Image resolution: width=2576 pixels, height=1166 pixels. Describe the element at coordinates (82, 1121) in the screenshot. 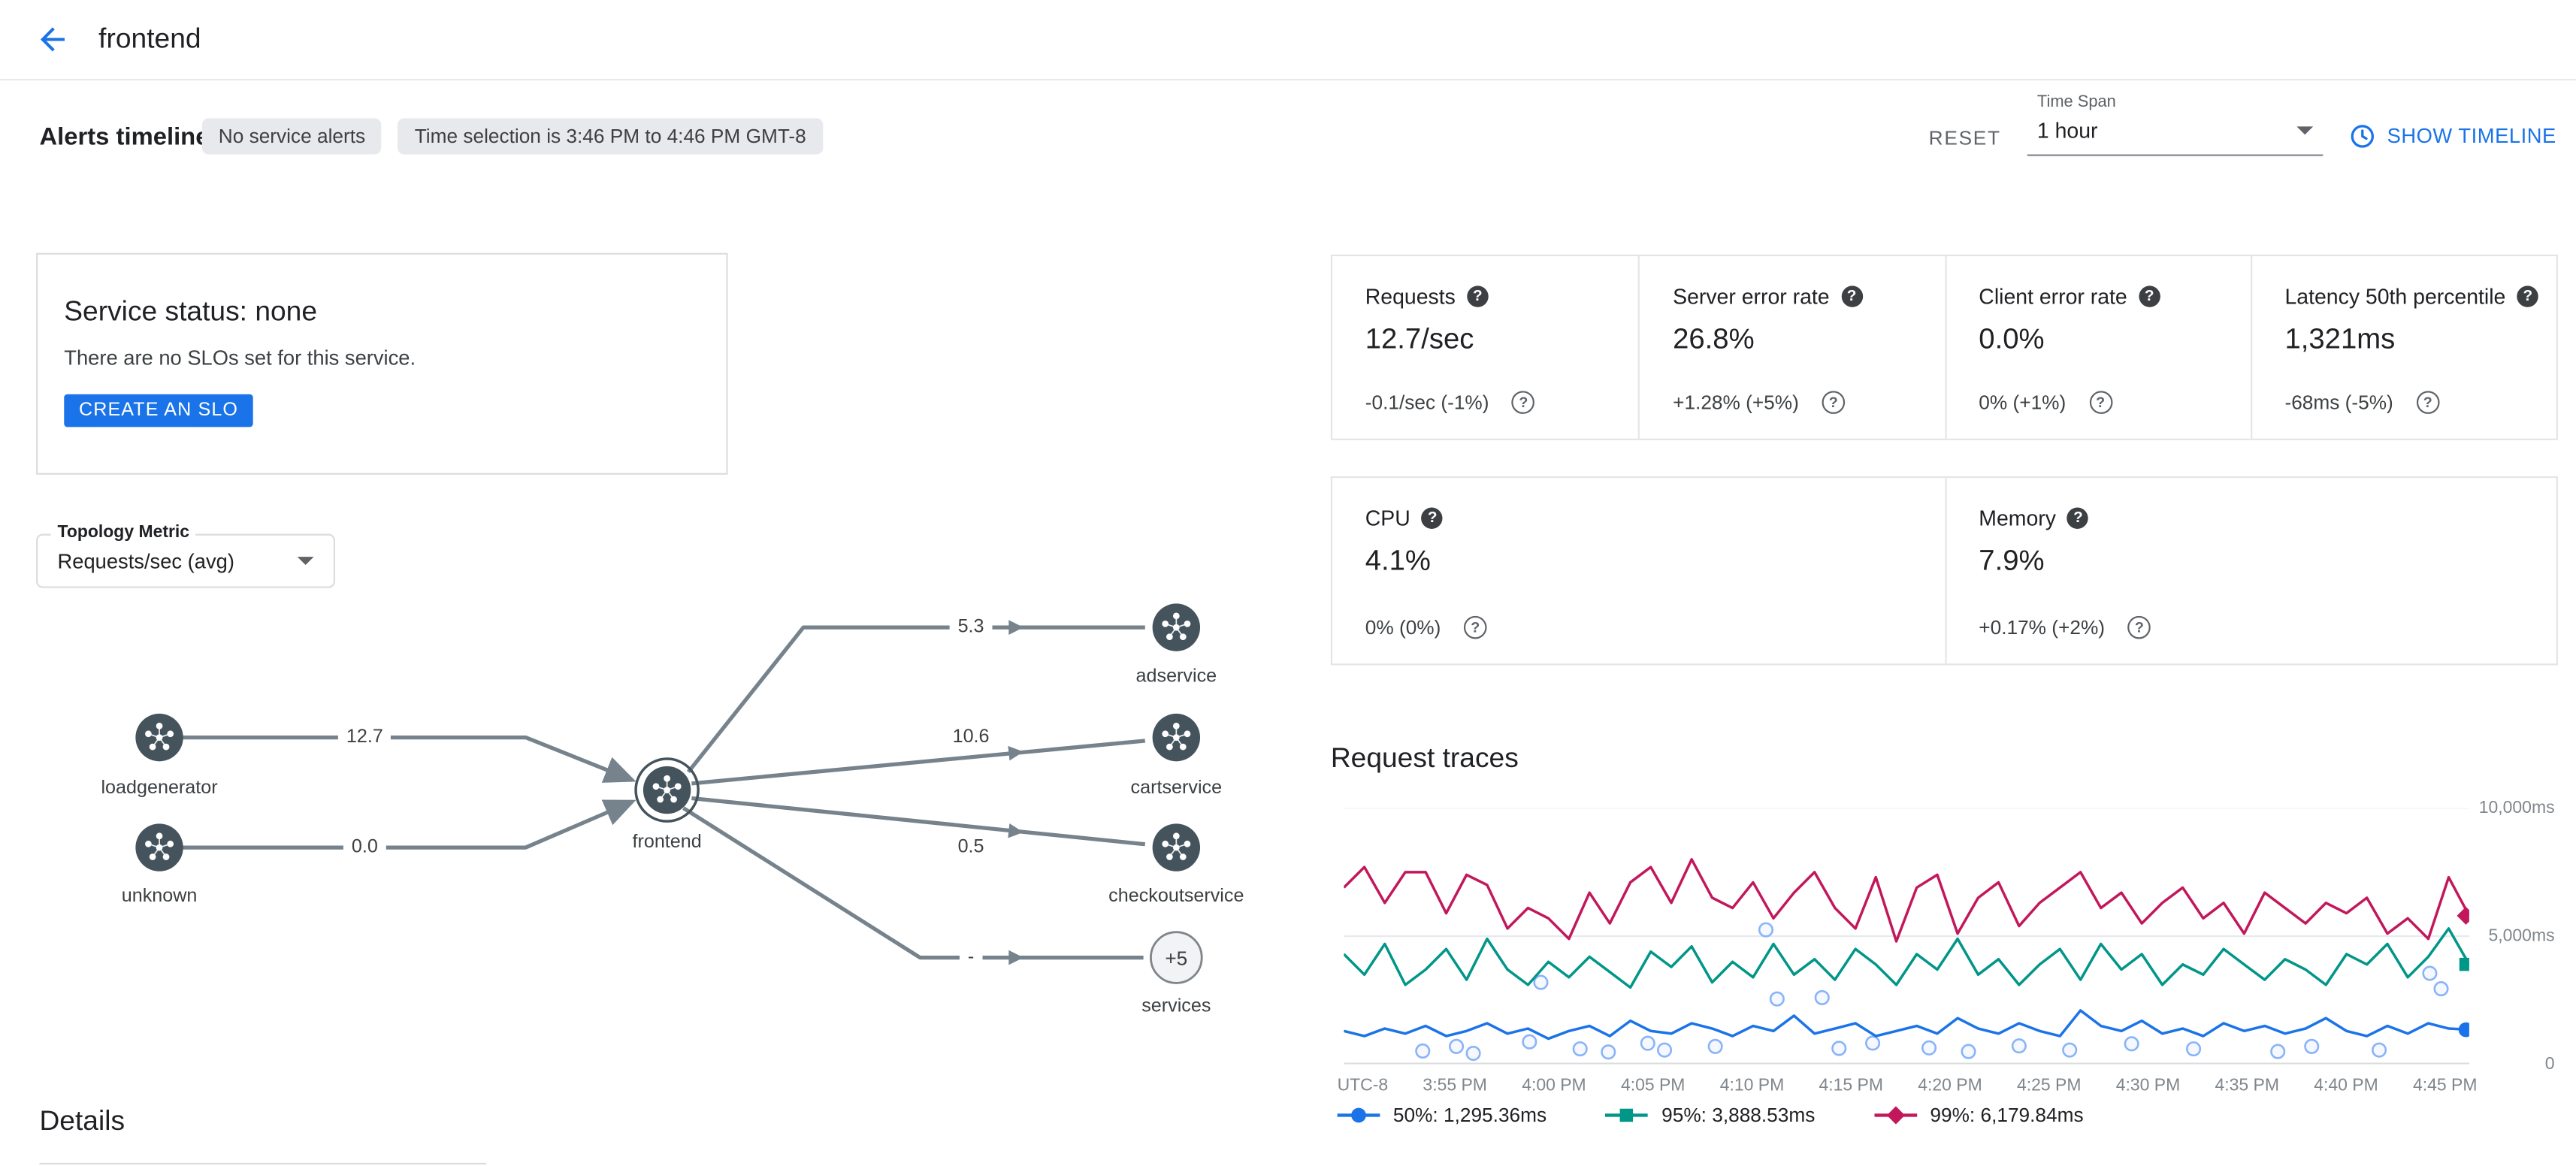

I see `details-title: Details` at that location.